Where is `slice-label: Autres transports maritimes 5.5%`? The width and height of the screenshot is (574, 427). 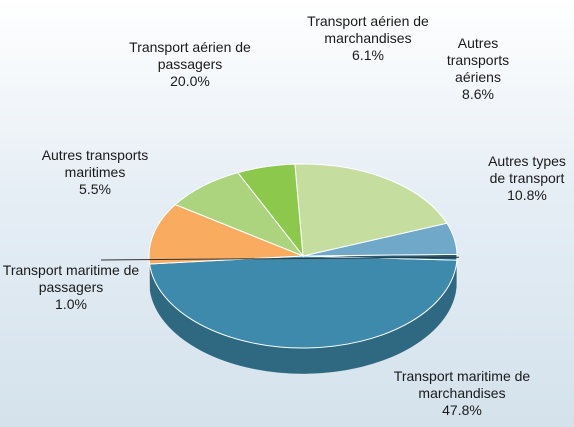 slice-label: Autres transports maritimes 5.5% is located at coordinates (95, 172).